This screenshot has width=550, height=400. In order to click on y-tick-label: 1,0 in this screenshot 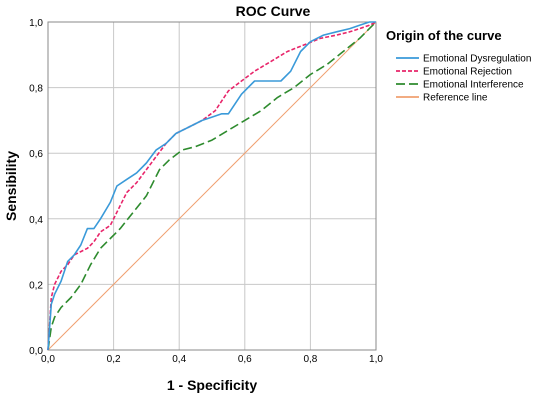, I will do `click(36, 23)`.